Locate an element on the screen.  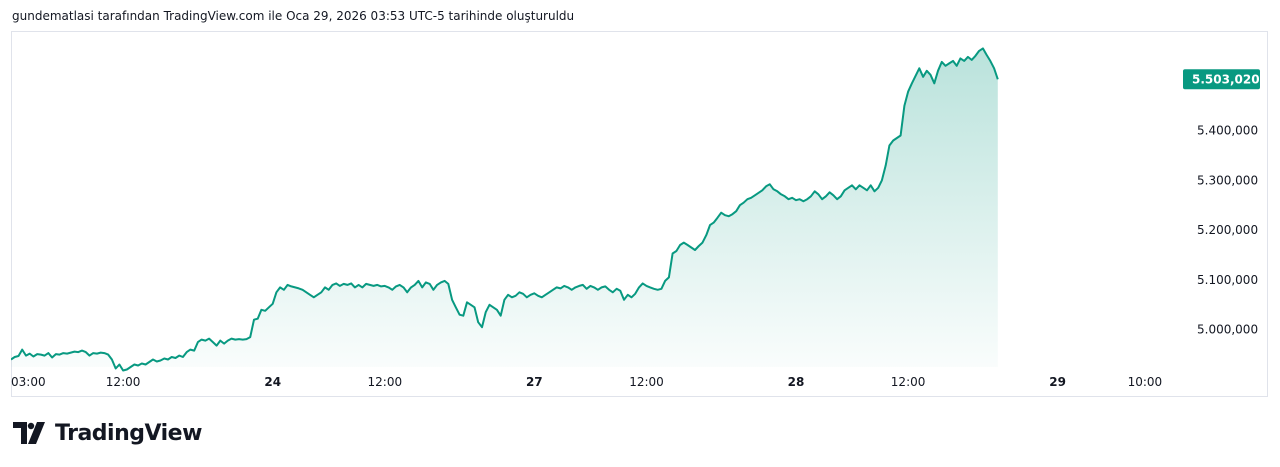
y-tick-label: 5.000,000 is located at coordinates (1227, 330).